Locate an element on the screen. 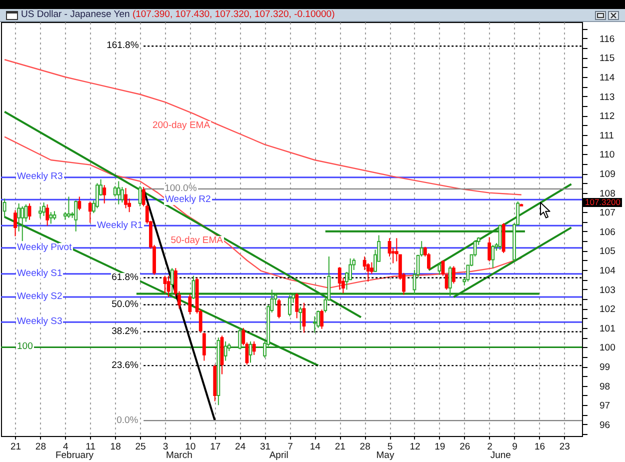 The height and width of the screenshot is (462, 625). x-tick-label: 14 is located at coordinates (315, 447).